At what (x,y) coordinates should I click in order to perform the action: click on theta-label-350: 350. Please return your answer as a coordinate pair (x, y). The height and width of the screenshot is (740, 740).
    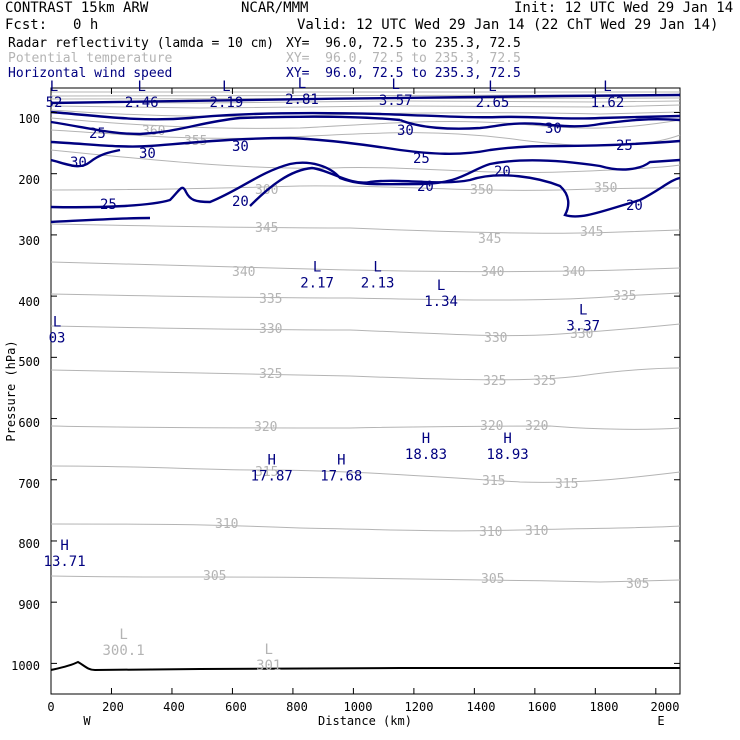
    Looking at the image, I should click on (605, 188).